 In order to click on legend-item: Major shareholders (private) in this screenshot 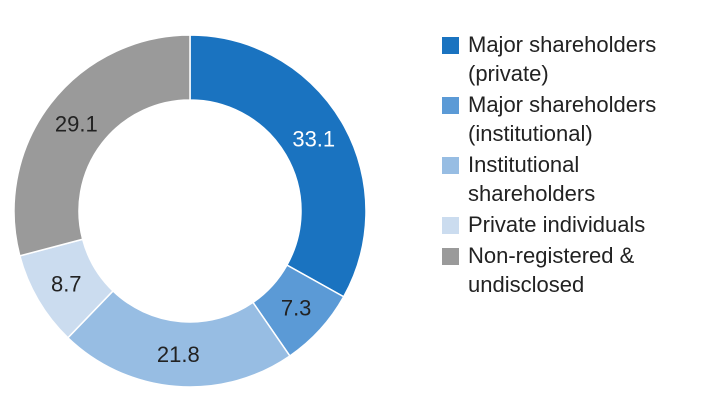, I will do `click(577, 59)`.